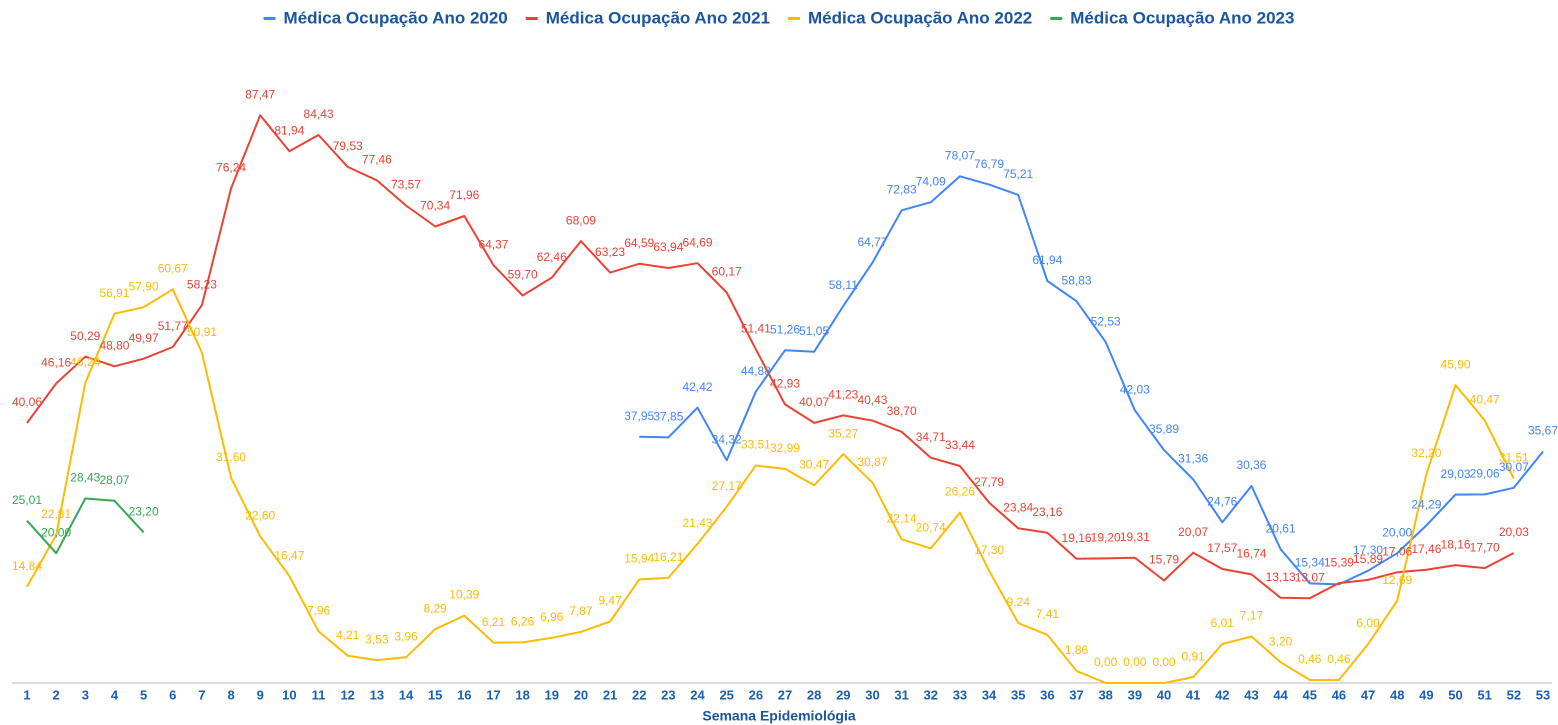 This screenshot has width=1558, height=725. I want to click on x-tick-label: 23, so click(668, 694).